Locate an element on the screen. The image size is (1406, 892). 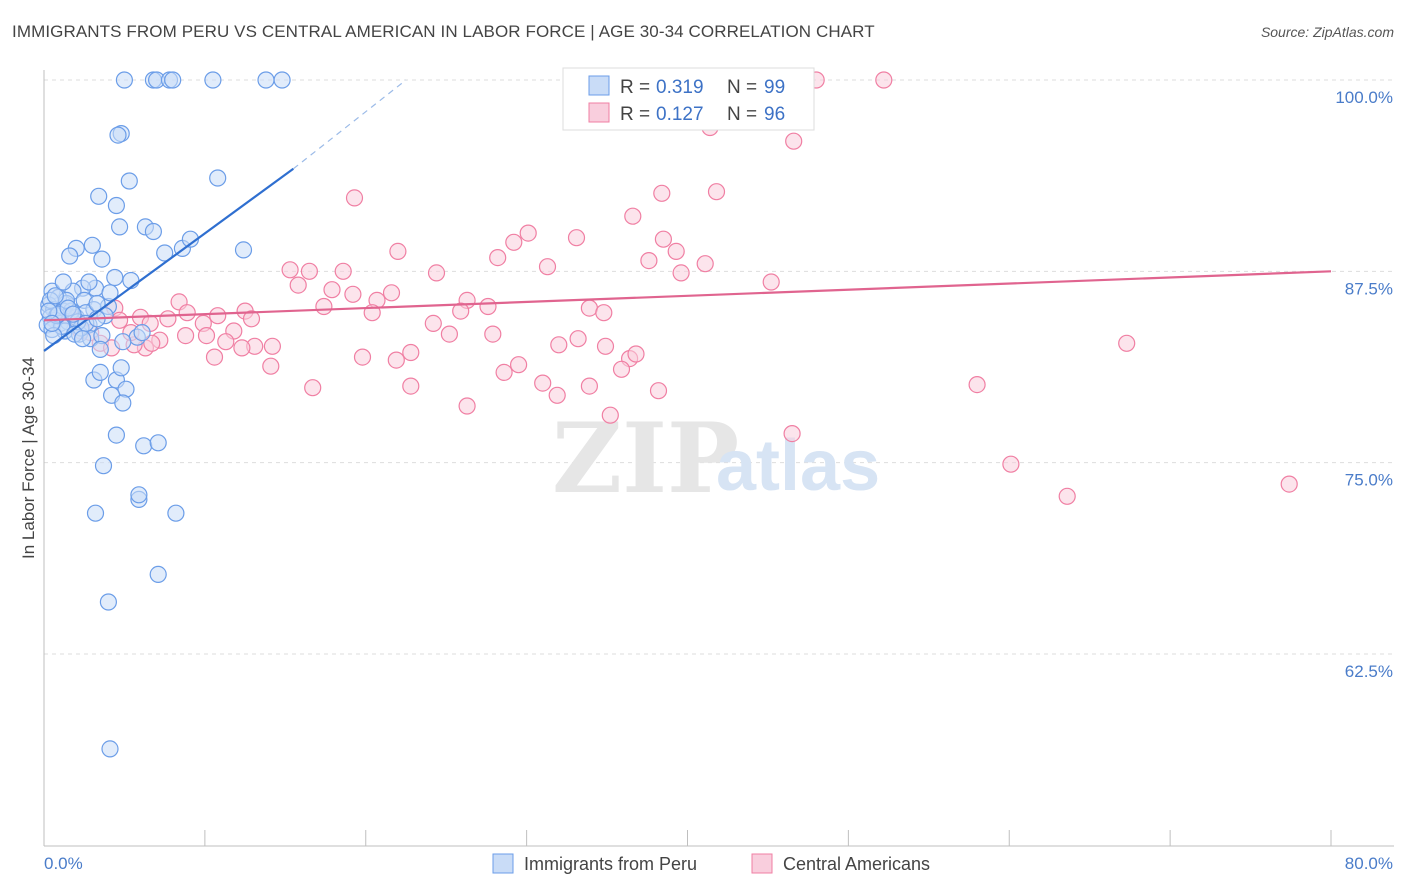
y-tick-label-0: 100.0% is located at coordinates (1364, 97).